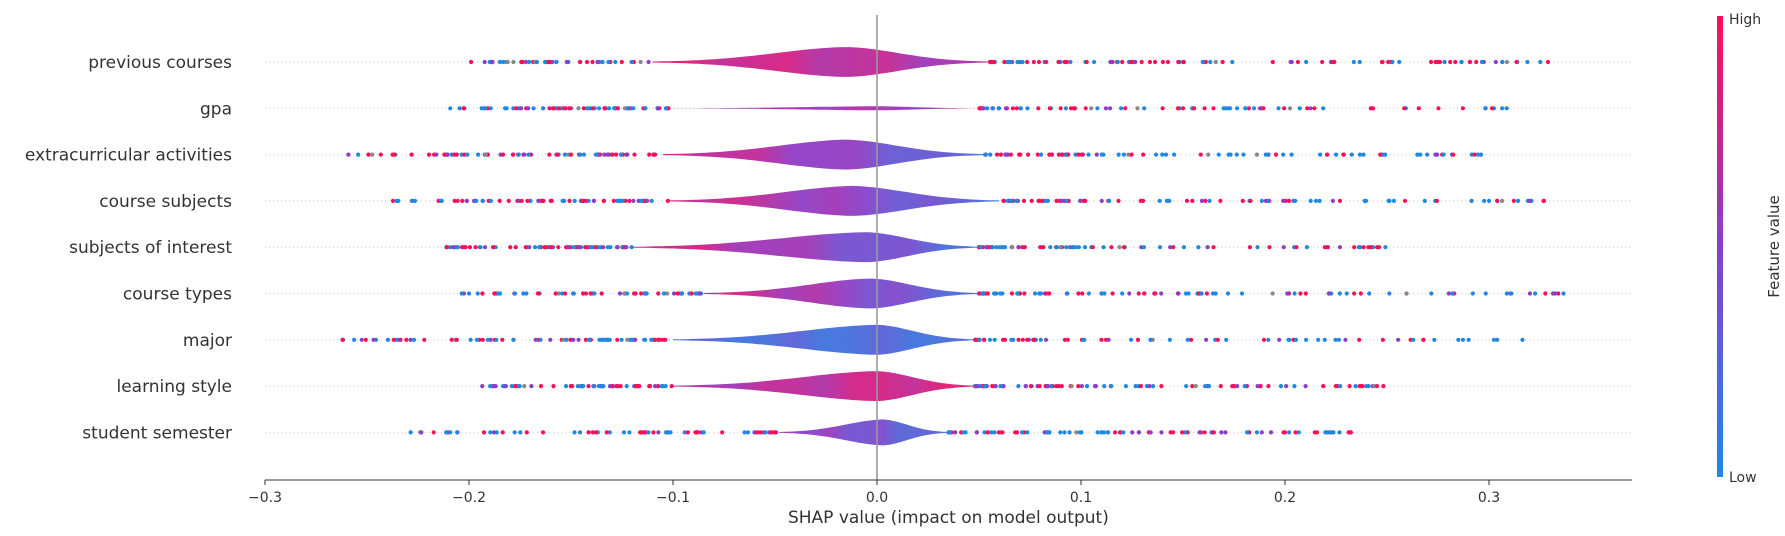  What do you see at coordinates (1081, 498) in the screenshot?
I see `x-tick-label: 0.1` at bounding box center [1081, 498].